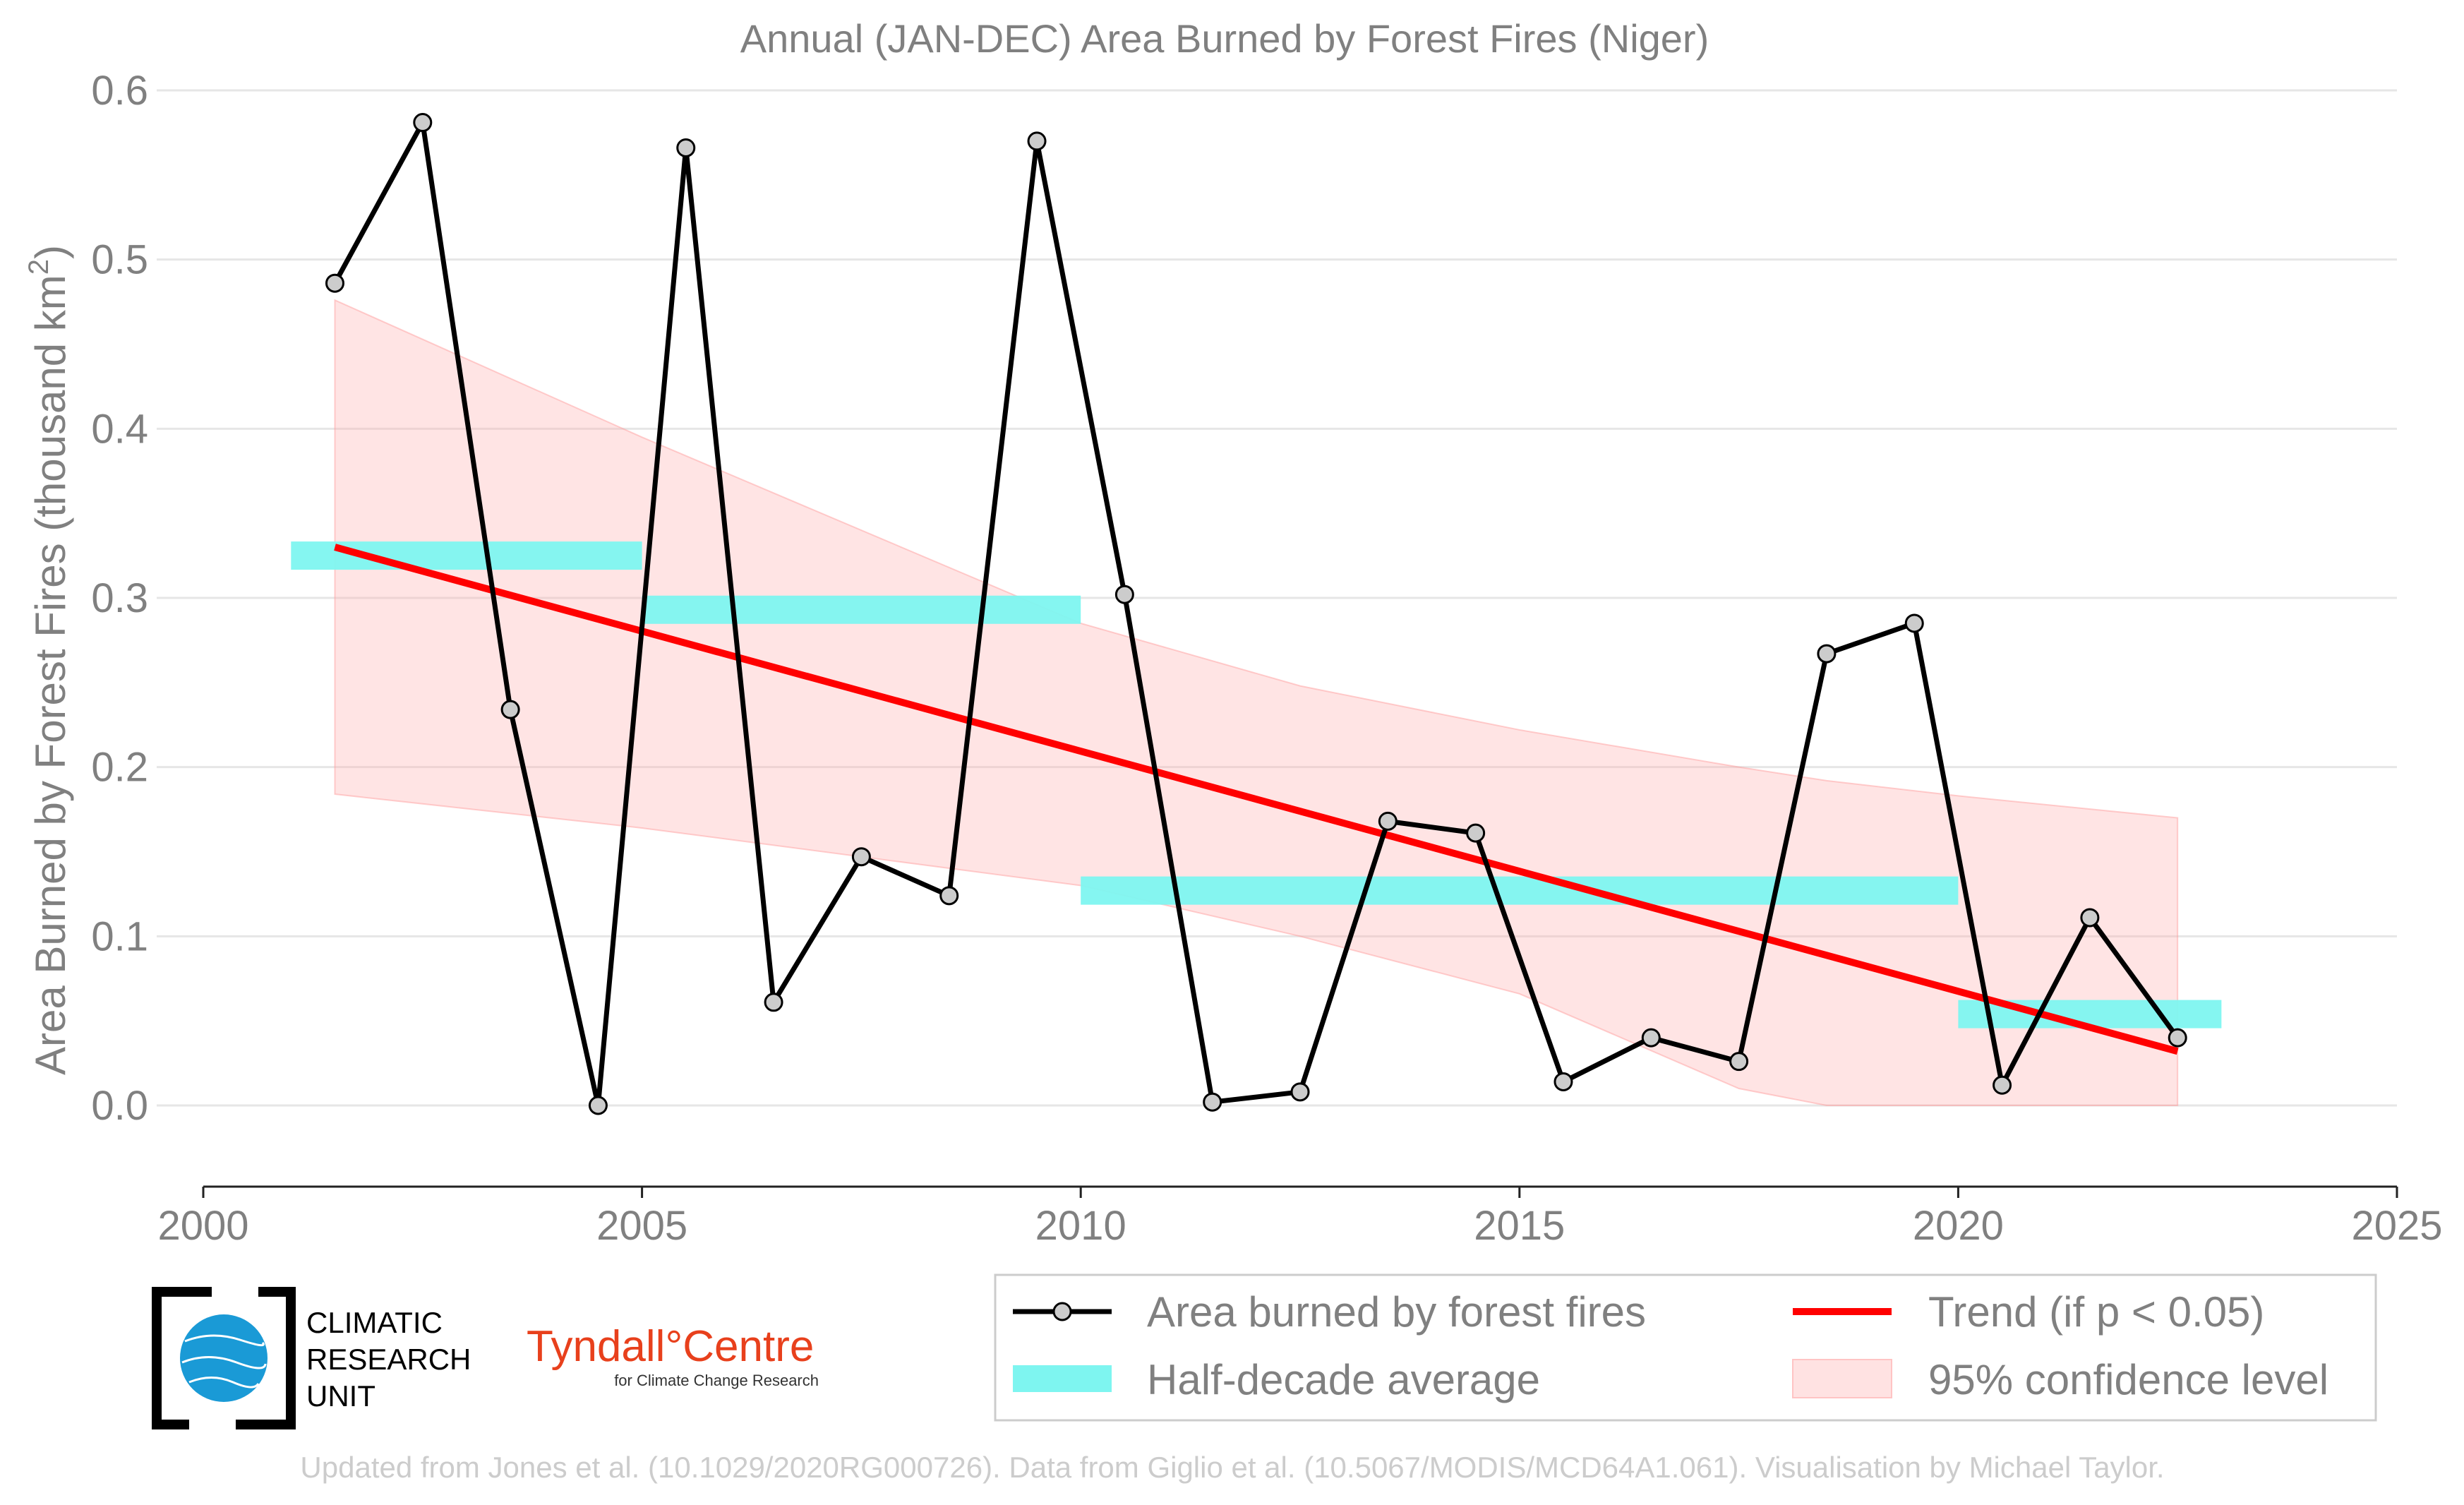 Image resolution: width=2464 pixels, height=1505 pixels. I want to click on cru-logo: CLIMATIC RESEARCH UNIT, so click(311, 1358).